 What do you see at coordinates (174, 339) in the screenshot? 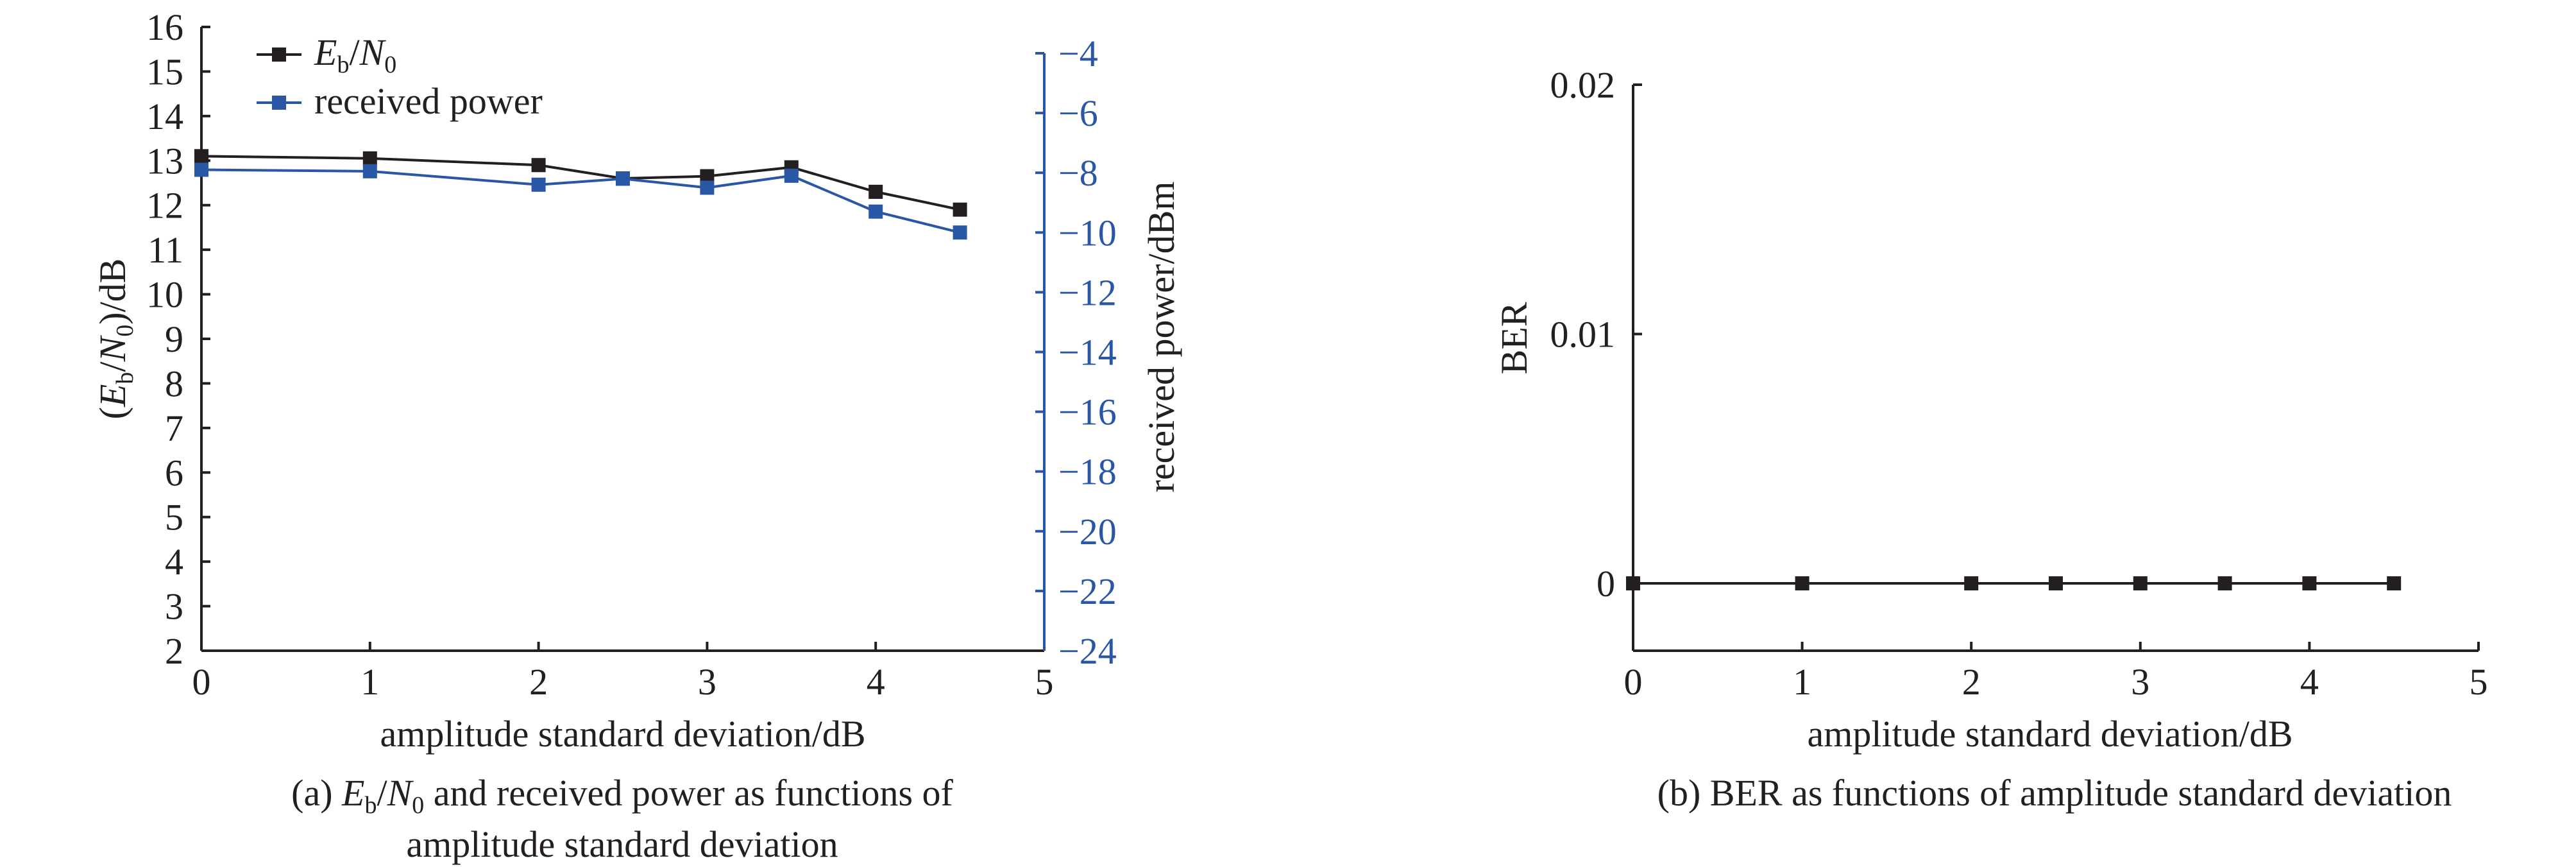
I see `chart-a-y-tick-label: 9` at bounding box center [174, 339].